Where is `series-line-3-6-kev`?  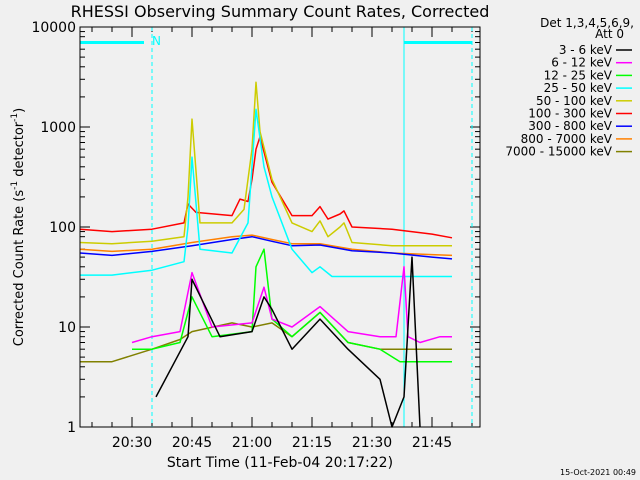
series-line-3-6-kev is located at coordinates (288, 342).